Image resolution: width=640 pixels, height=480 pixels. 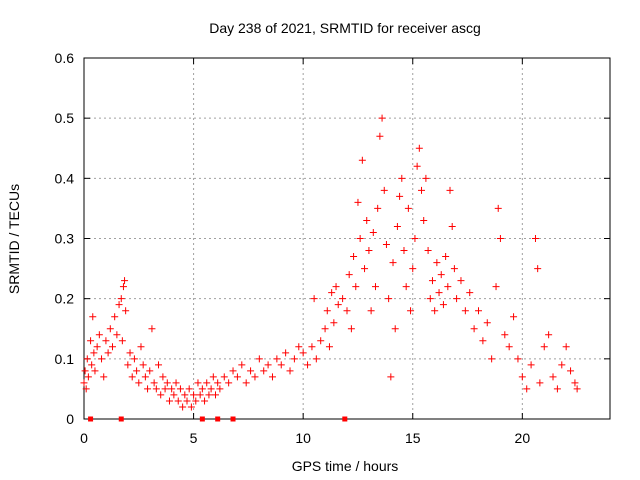 What do you see at coordinates (65, 359) in the screenshot?
I see `y-tick-label: 0.1` at bounding box center [65, 359].